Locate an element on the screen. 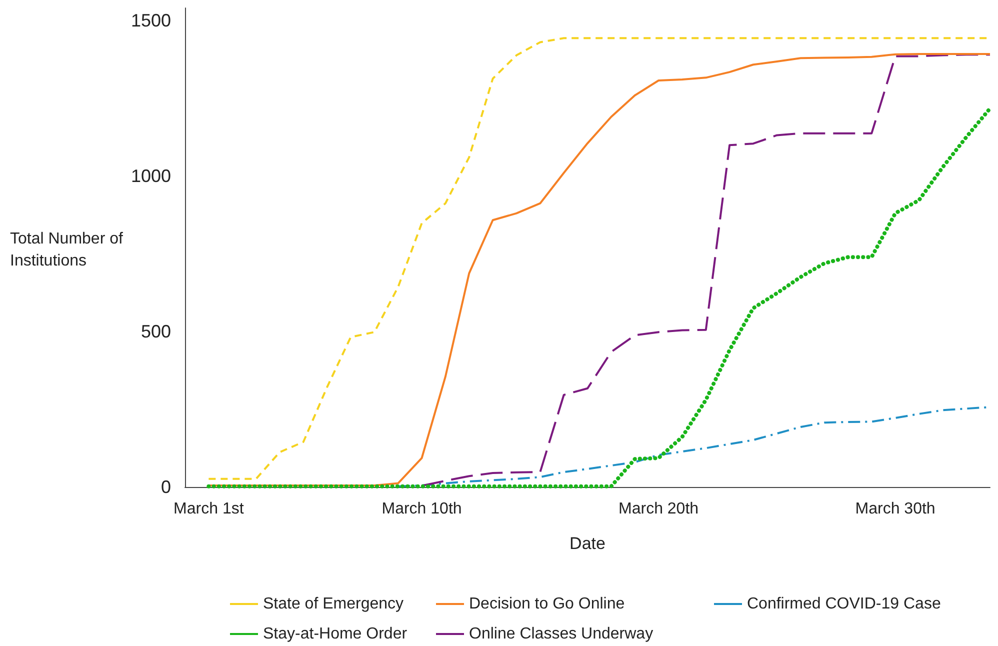 The image size is (998, 646). y-tick-label: 500 is located at coordinates (155, 331).